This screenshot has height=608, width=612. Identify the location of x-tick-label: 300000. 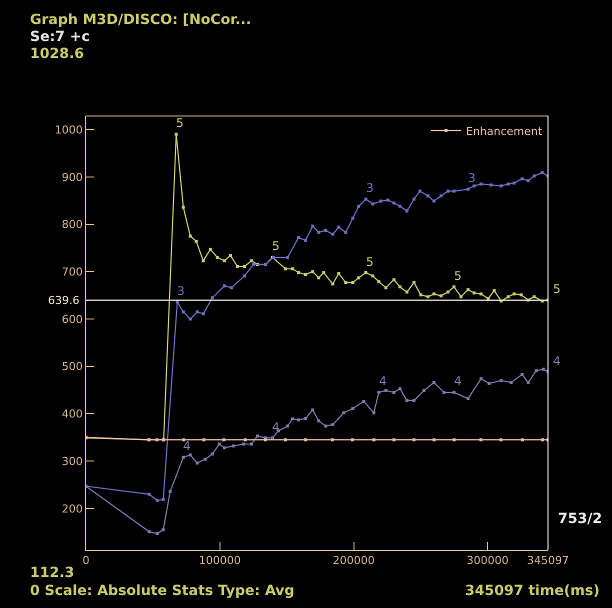
(487, 561).